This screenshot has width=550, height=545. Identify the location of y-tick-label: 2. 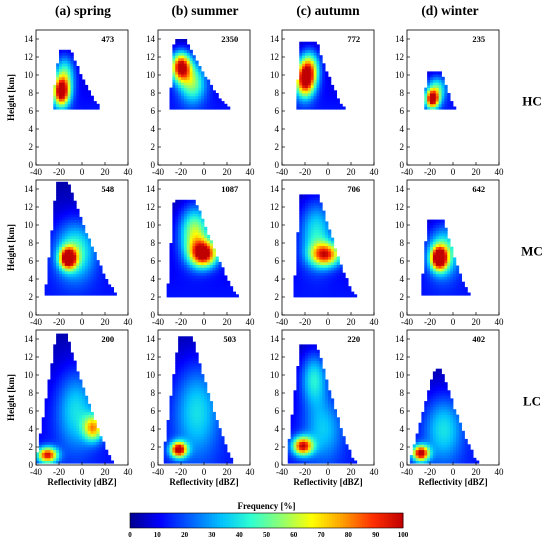
(277, 147).